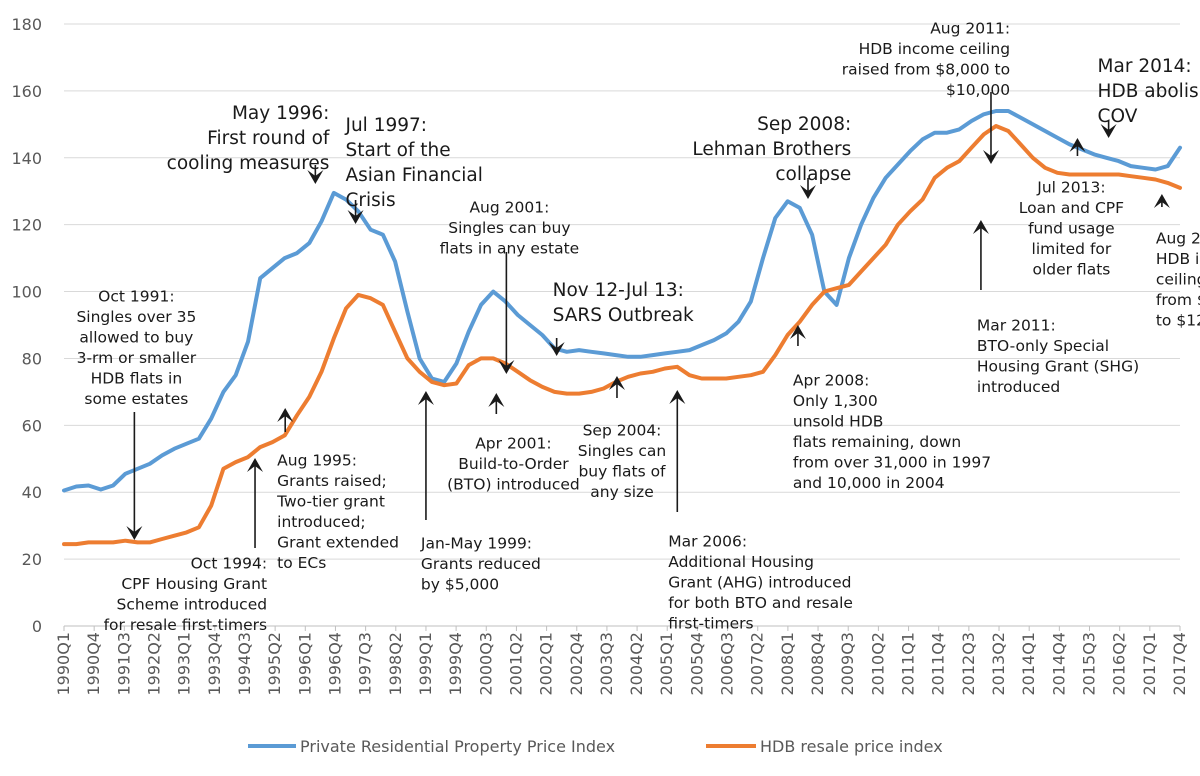 This screenshot has width=1200, height=776. What do you see at coordinates (32, 492) in the screenshot?
I see `y-tick-label: 40` at bounding box center [32, 492].